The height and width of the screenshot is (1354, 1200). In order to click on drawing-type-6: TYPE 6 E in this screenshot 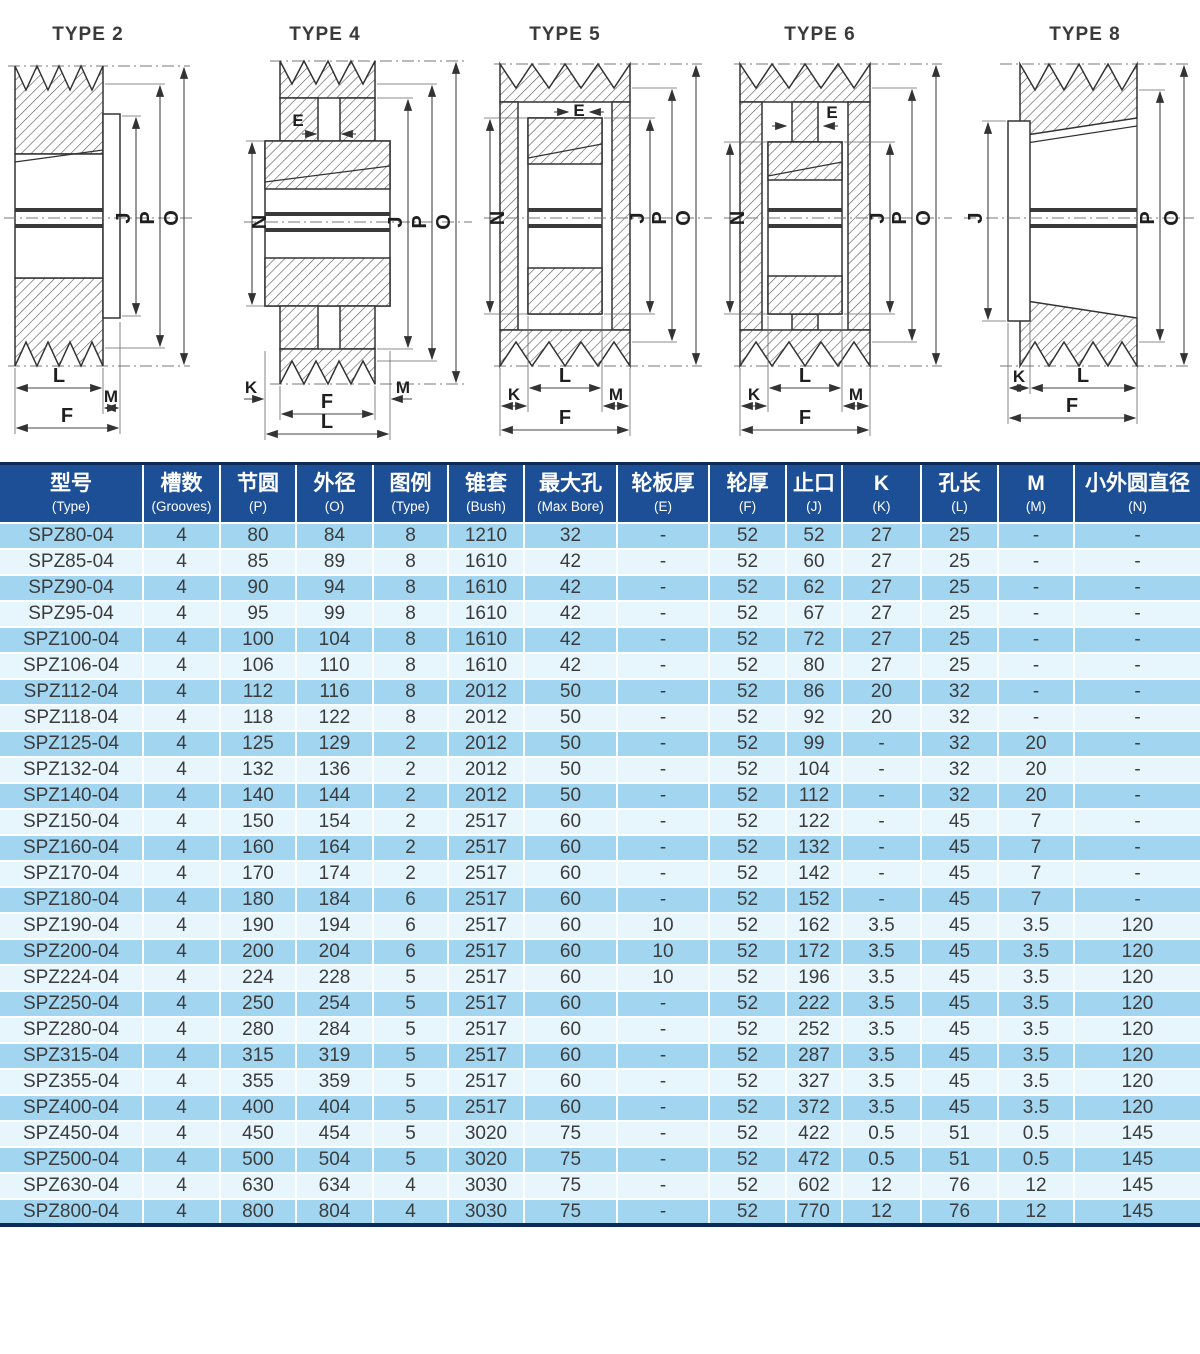, I will do `click(840, 234)`.